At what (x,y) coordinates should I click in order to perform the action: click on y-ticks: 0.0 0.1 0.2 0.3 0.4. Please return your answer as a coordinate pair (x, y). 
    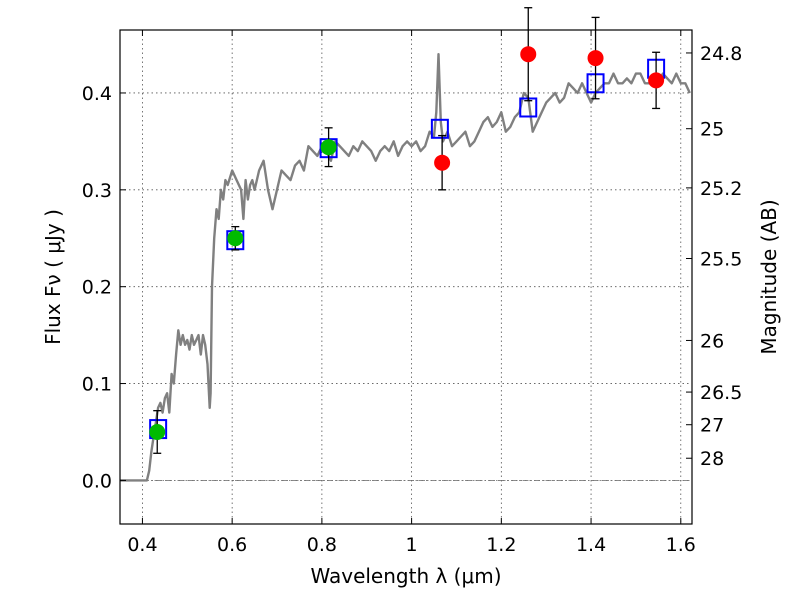
    Looking at the image, I should click on (104, 287).